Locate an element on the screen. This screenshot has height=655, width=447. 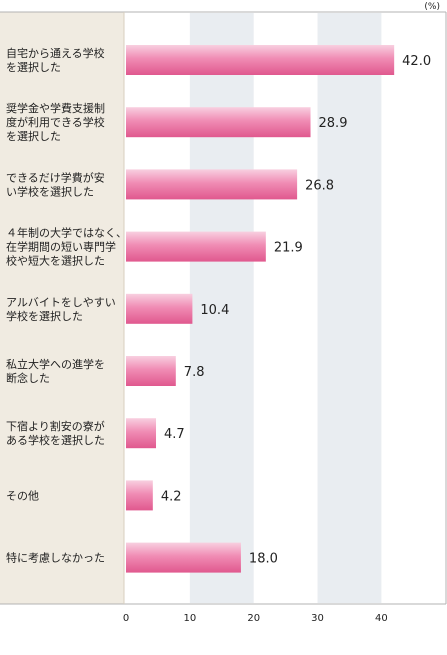
category-label: アルバイトをしやすい is located at coordinates (61, 302).